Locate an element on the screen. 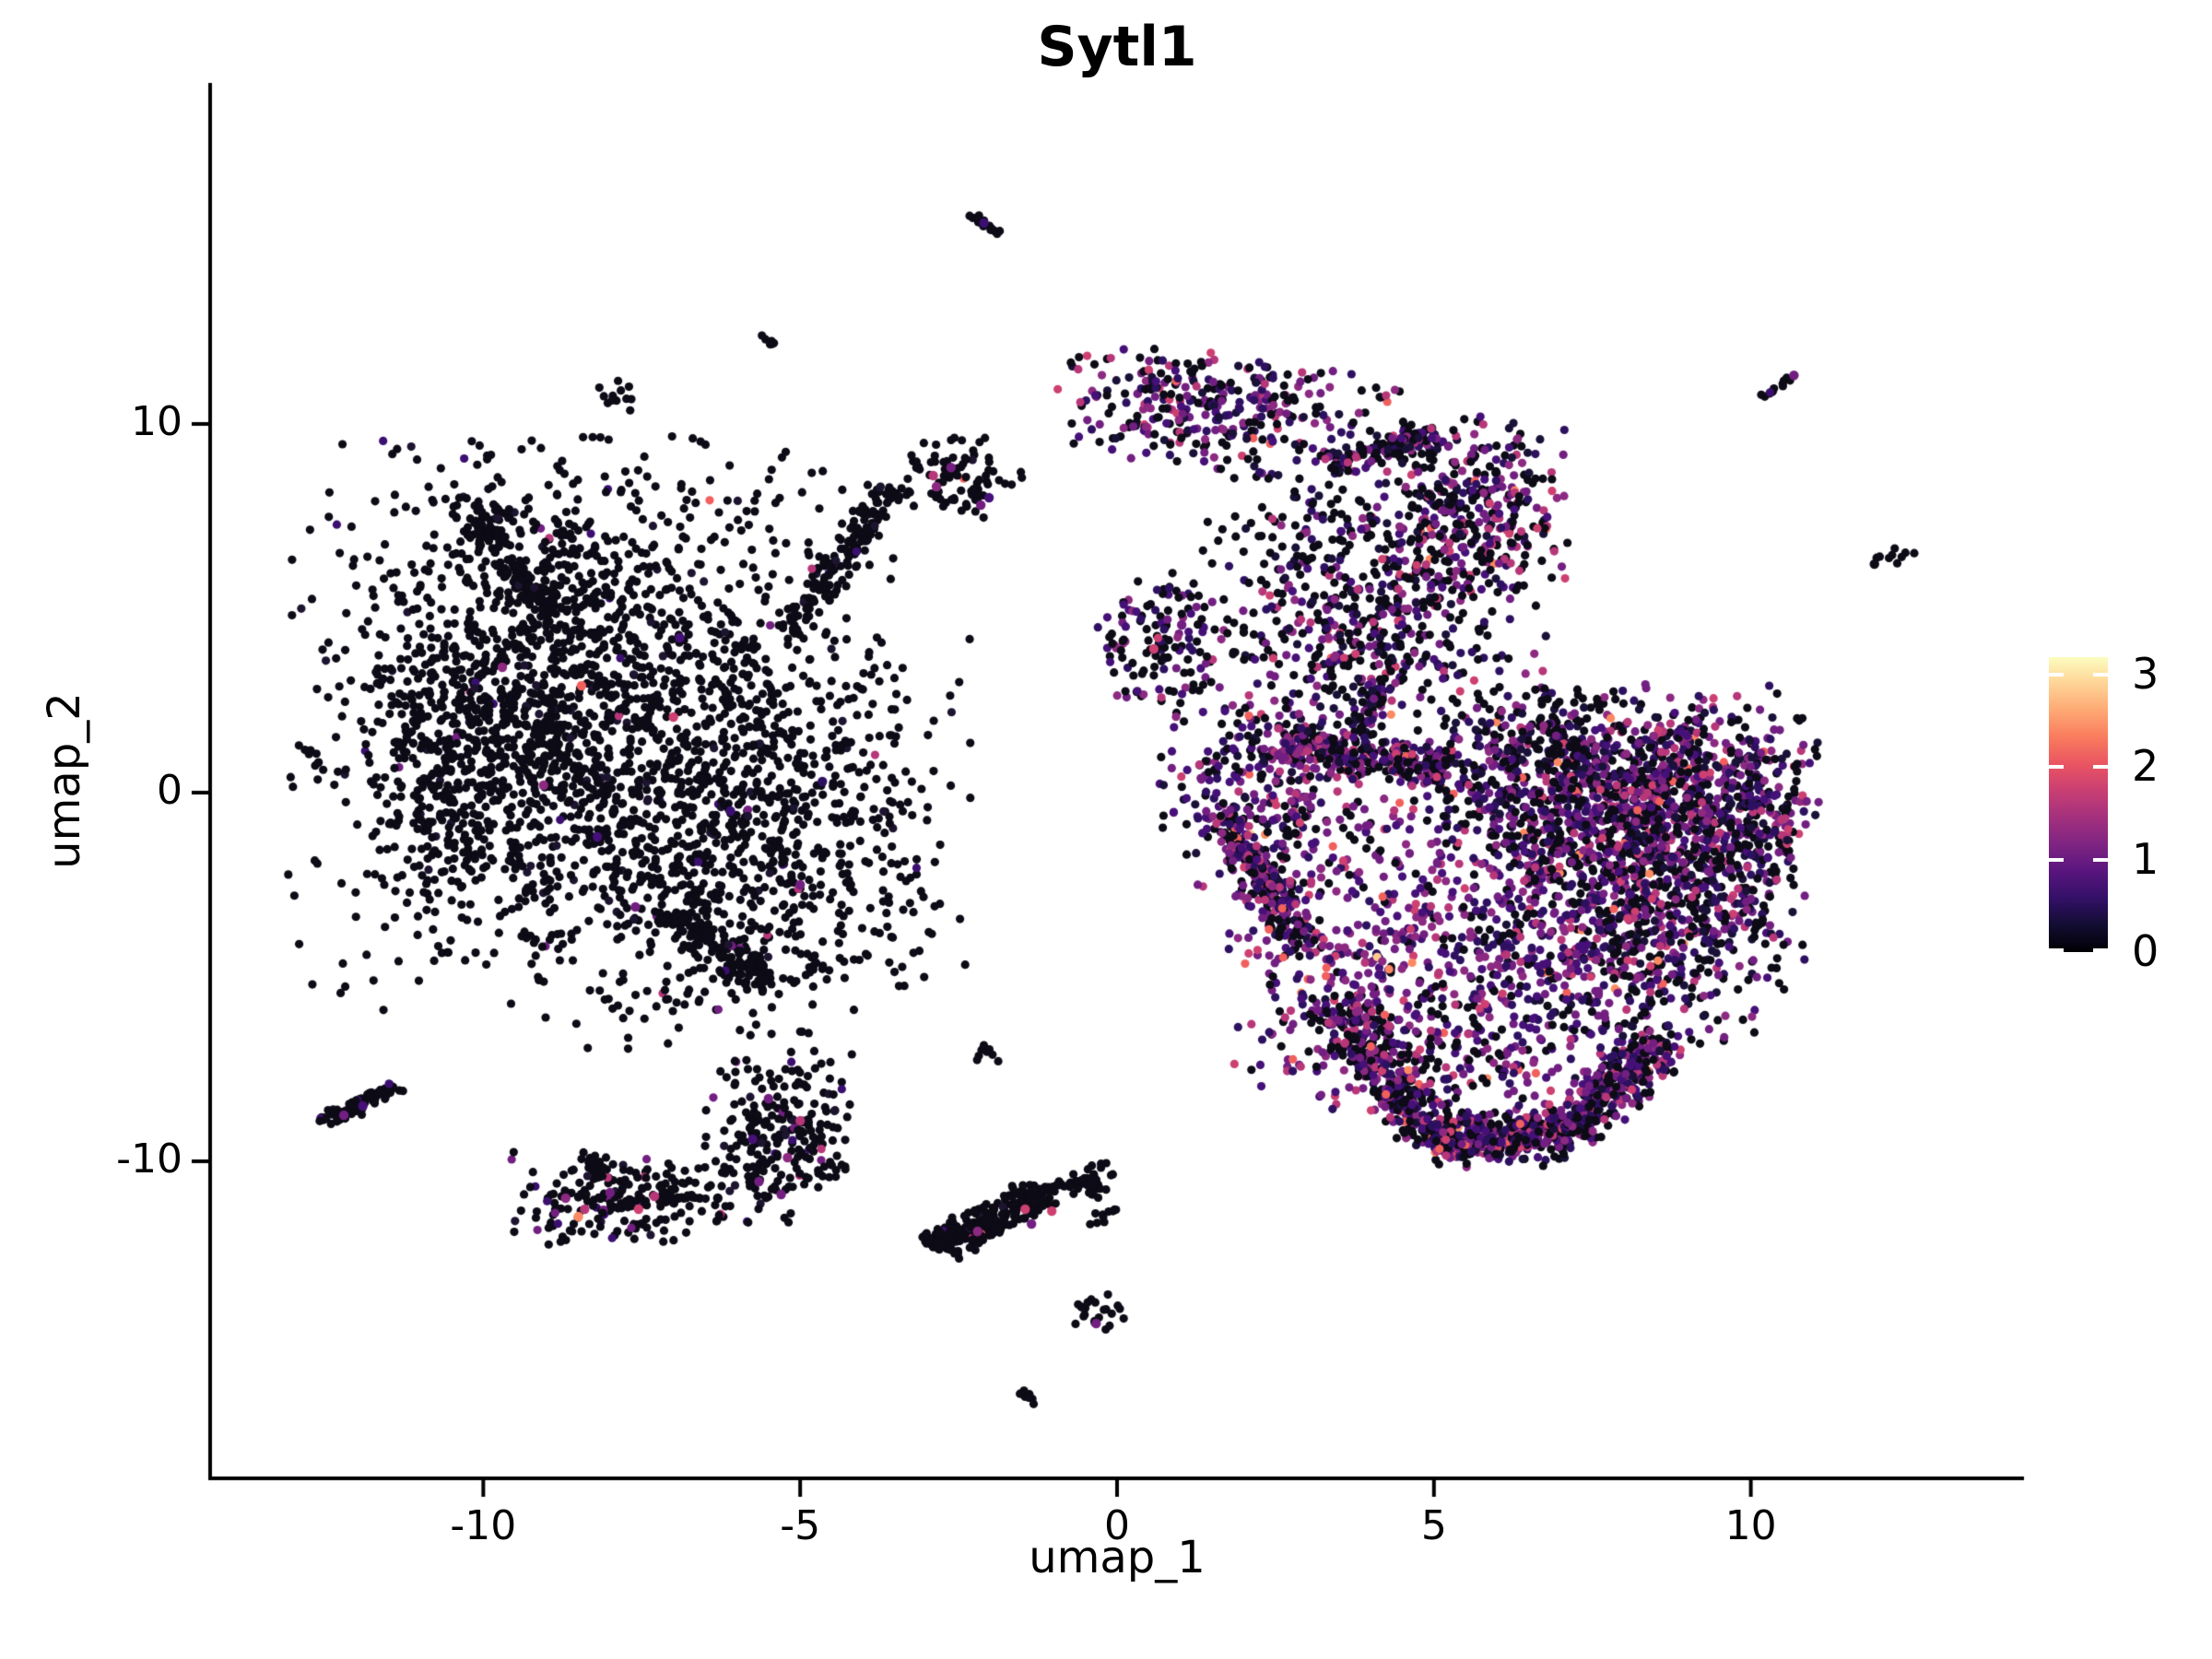 Image resolution: width=2212 pixels, height=1659 pixels. x-tick-label: 10 is located at coordinates (1750, 1525).